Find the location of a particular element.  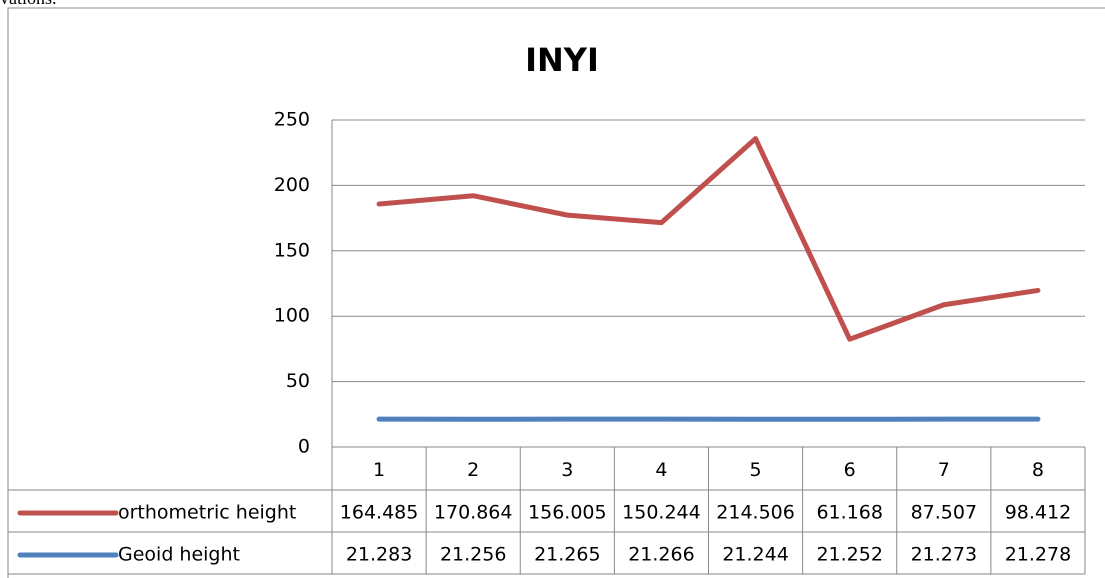

table-value: 164.485 is located at coordinates (379, 513).